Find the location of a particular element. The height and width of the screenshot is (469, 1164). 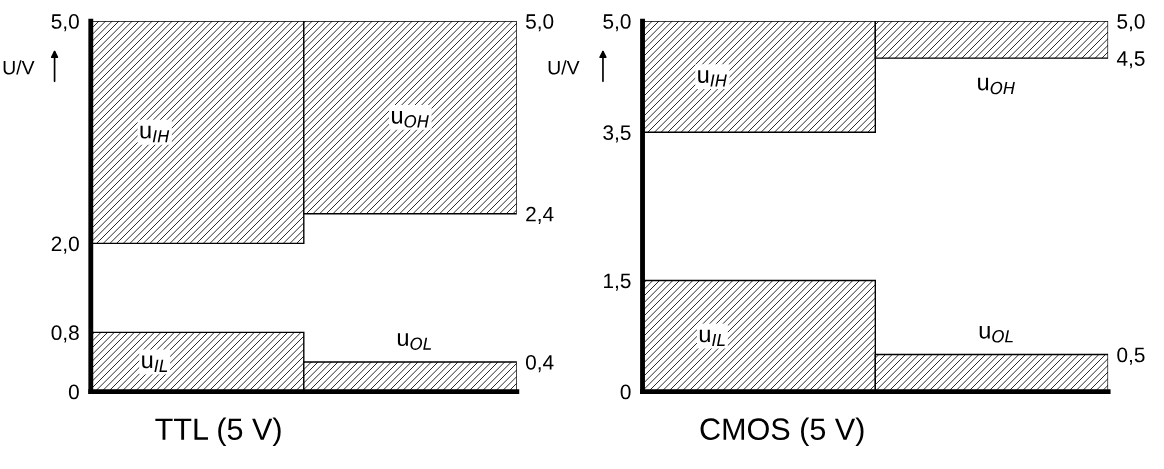

y-tick-label: 0,8 is located at coordinates (65, 334).